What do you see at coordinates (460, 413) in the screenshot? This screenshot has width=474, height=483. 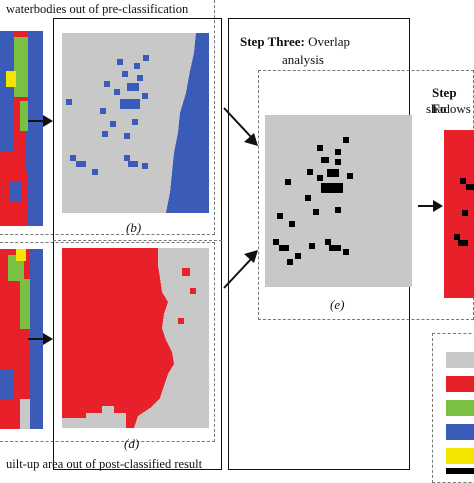 I see `legend-swatches` at bounding box center [460, 413].